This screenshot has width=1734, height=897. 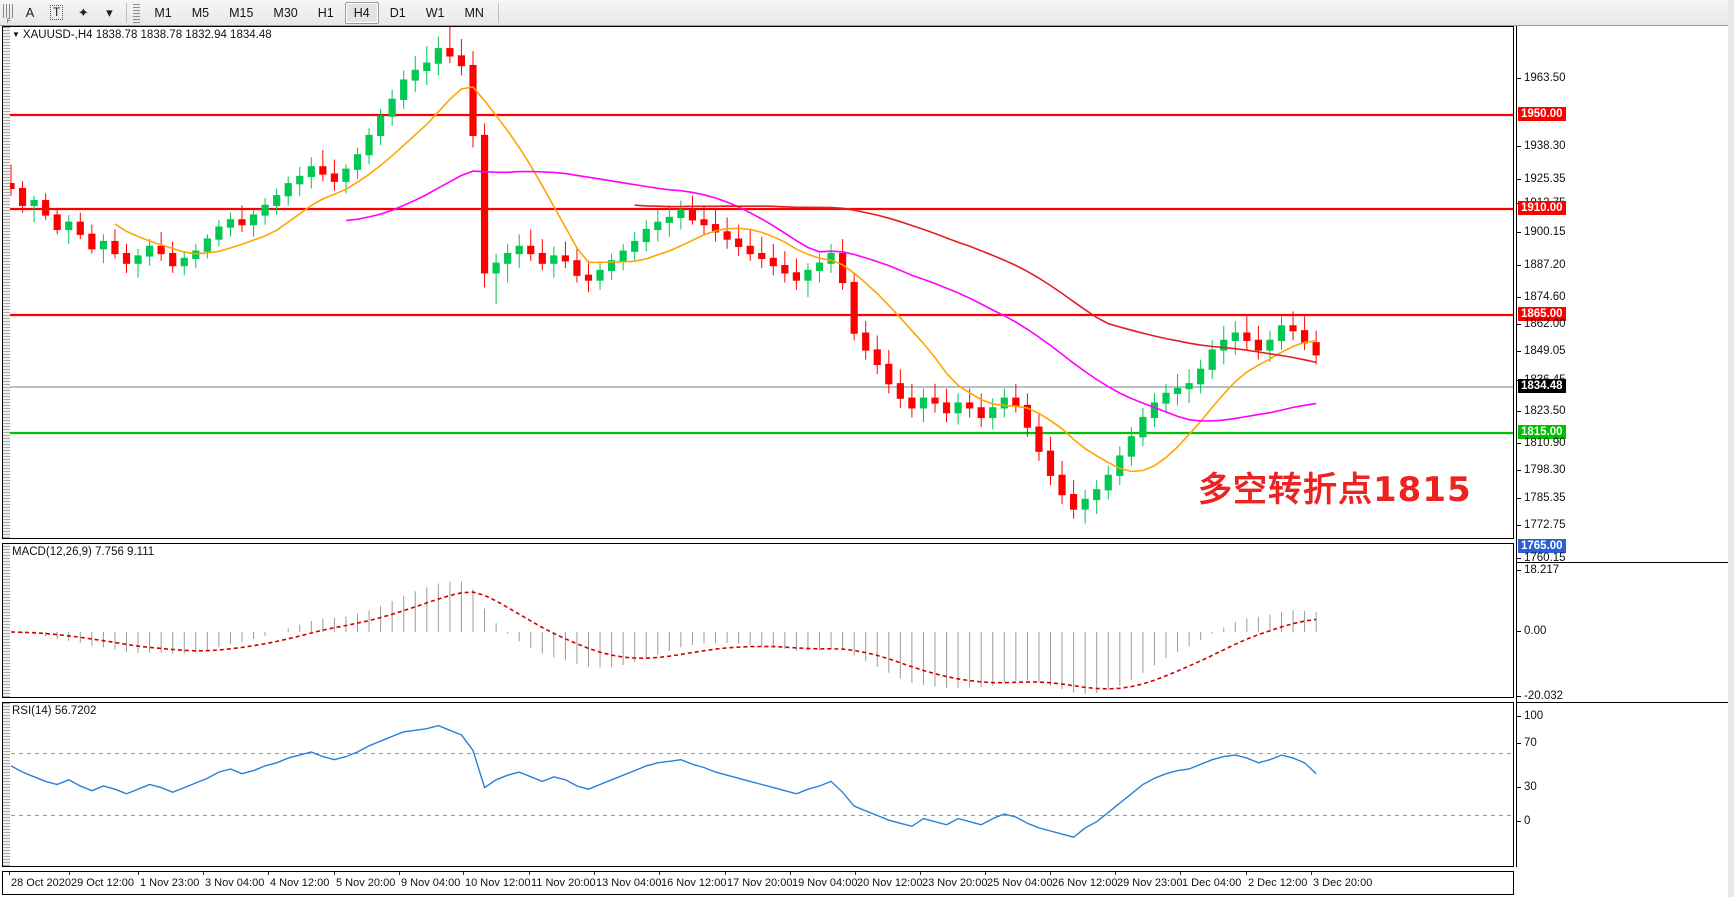 I want to click on axis-price-label: 100, so click(x=1534, y=716).